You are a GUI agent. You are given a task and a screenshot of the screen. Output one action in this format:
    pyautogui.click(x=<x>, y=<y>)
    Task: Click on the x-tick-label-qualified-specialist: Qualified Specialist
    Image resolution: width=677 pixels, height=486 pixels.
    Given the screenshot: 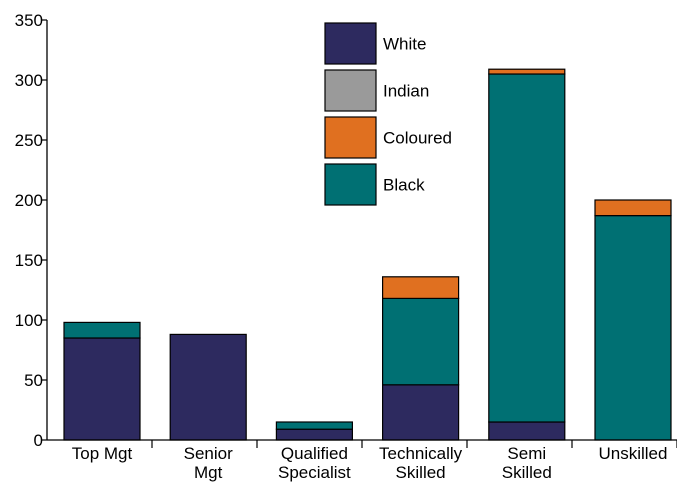 What is the action you would take?
    pyautogui.click(x=314, y=463)
    